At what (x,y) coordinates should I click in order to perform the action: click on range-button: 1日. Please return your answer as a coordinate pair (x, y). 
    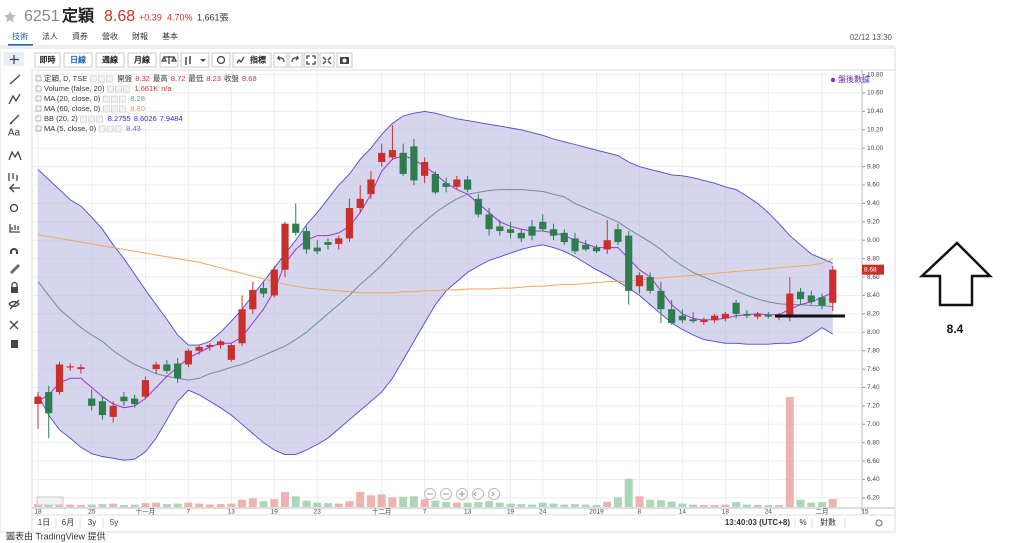
    Looking at the image, I should click on (44, 522).